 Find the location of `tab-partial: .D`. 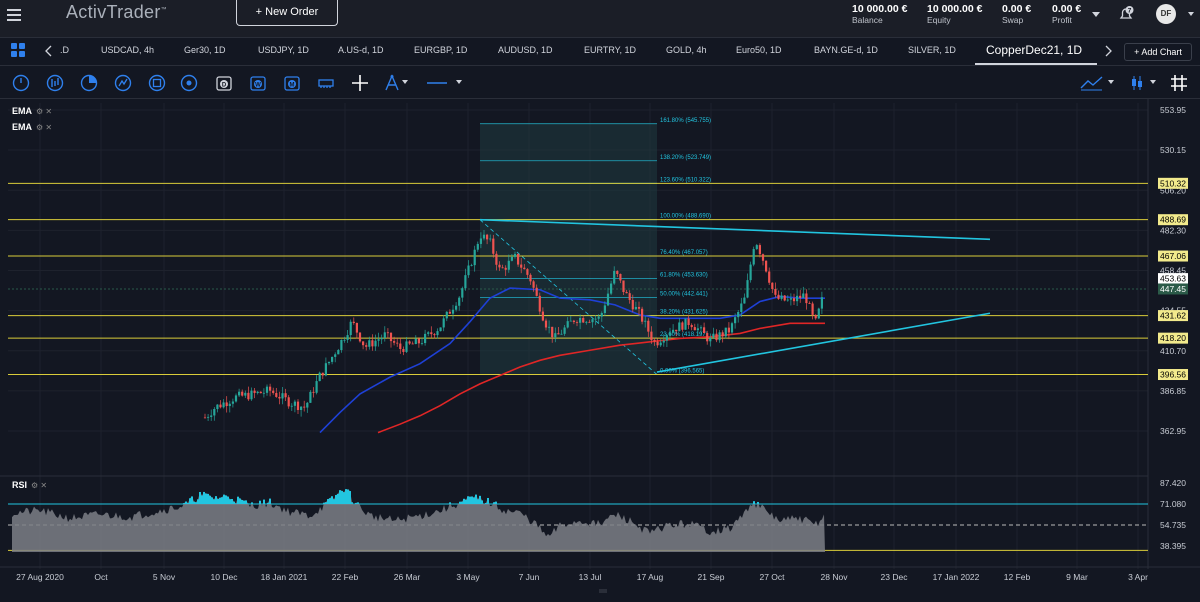

tab-partial: .D is located at coordinates (64, 50).